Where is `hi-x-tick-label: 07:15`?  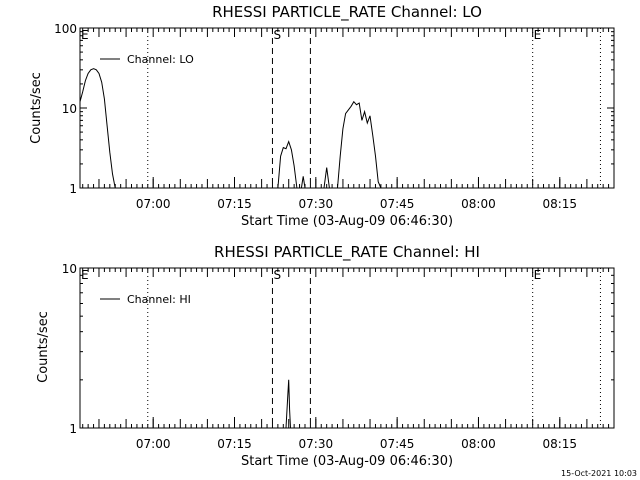 hi-x-tick-label: 07:15 is located at coordinates (234, 444).